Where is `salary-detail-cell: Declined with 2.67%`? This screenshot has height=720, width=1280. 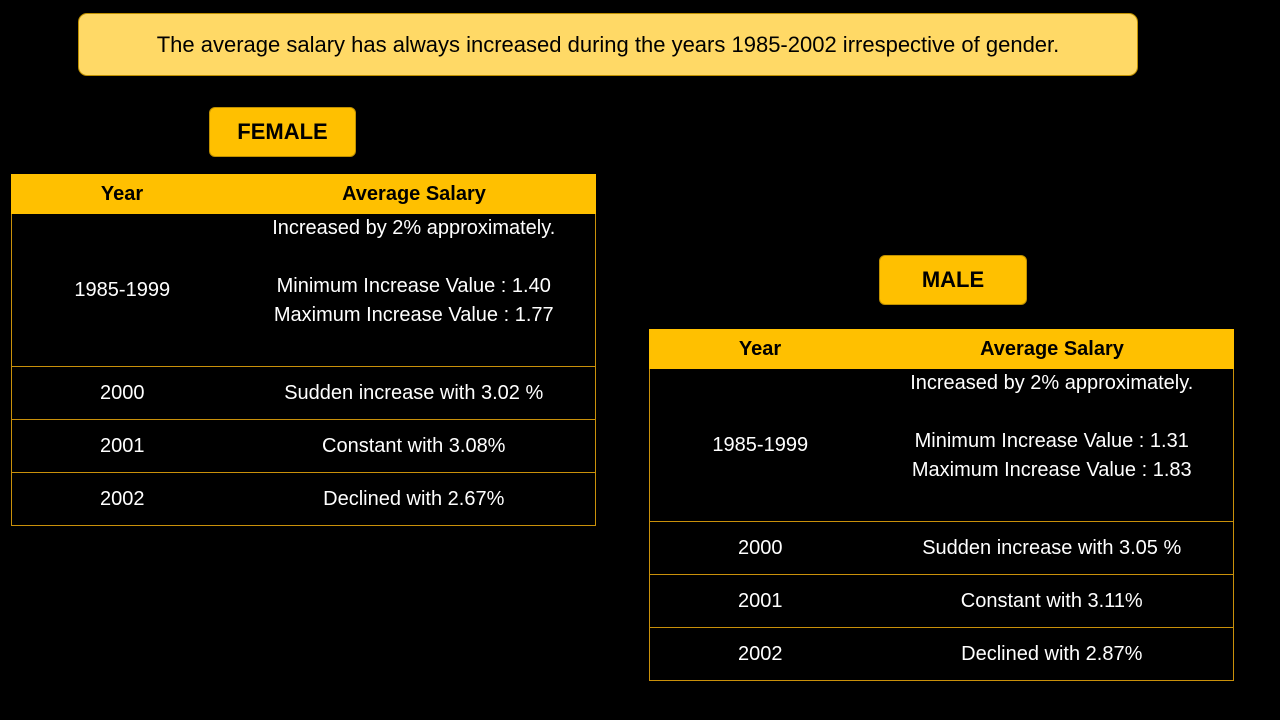
salary-detail-cell: Declined with 2.67% is located at coordinates (414, 499).